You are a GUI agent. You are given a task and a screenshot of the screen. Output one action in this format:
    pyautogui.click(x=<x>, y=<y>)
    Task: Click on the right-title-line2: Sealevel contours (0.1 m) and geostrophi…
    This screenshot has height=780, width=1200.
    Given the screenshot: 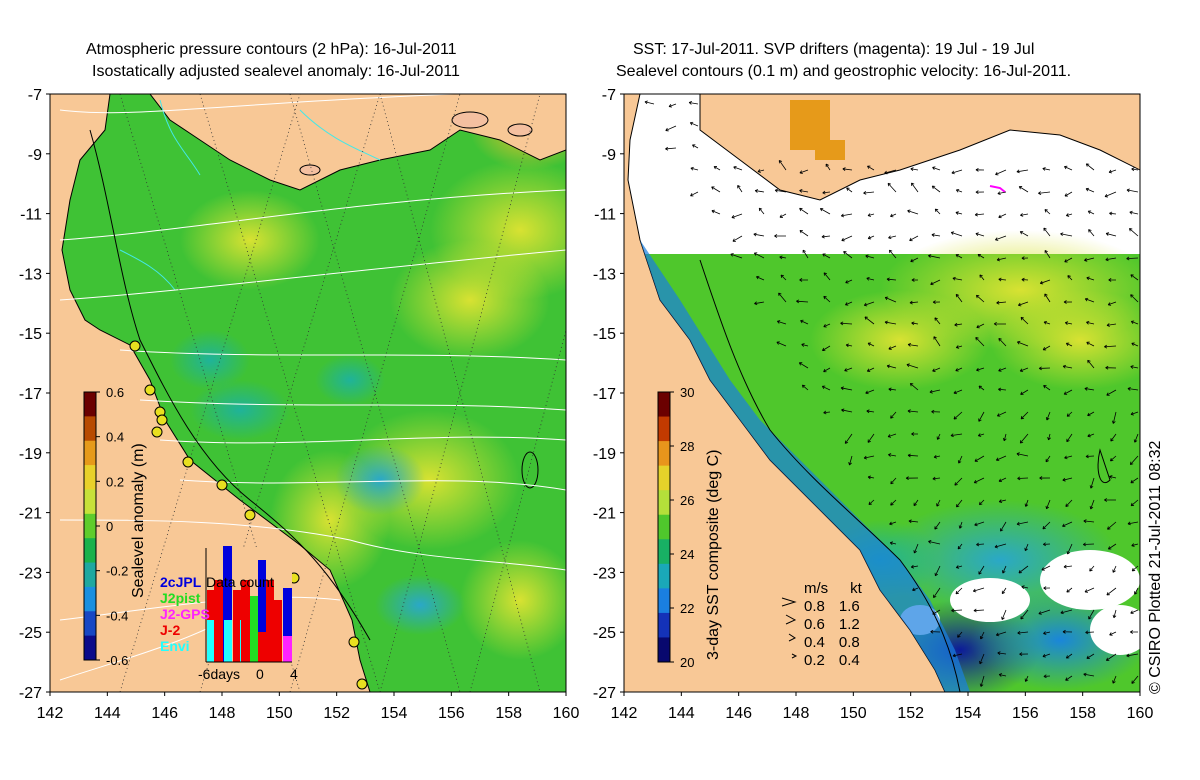 What is the action you would take?
    pyautogui.click(x=844, y=71)
    